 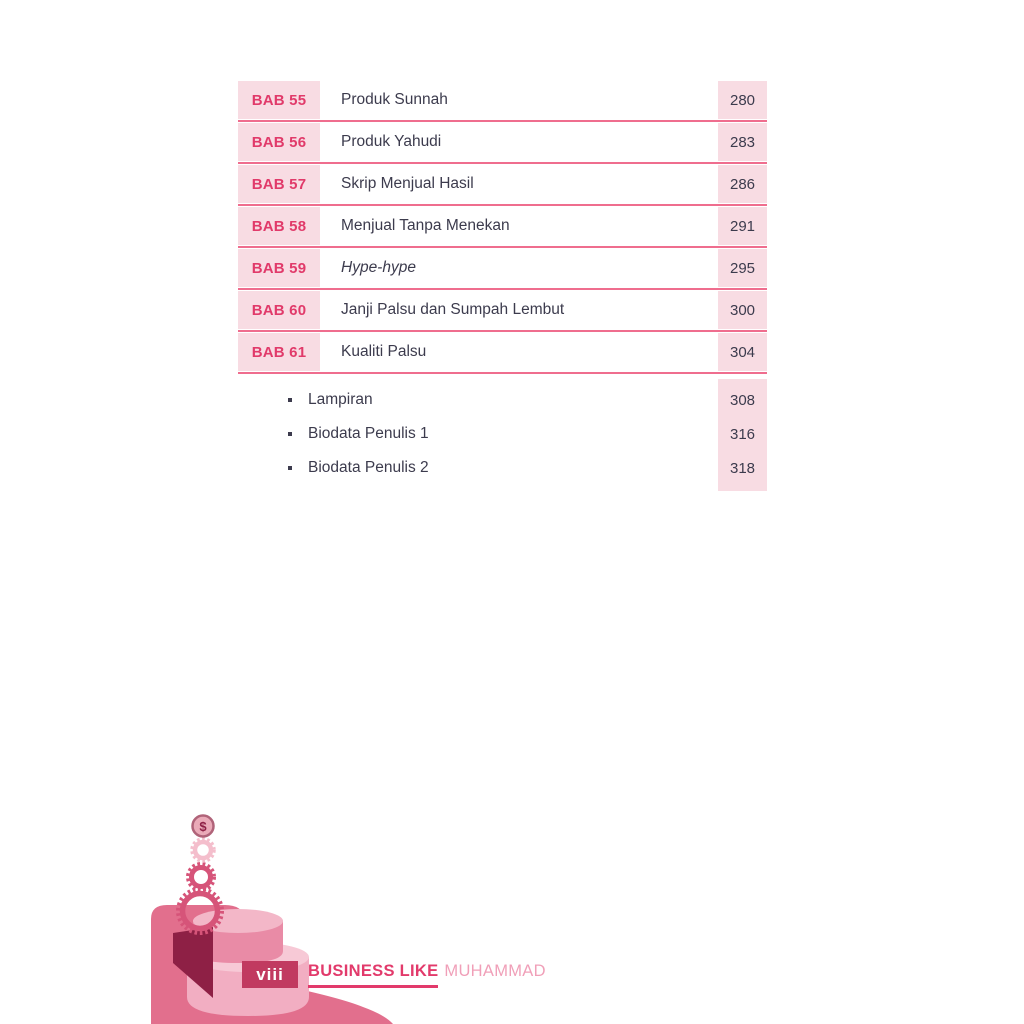 What do you see at coordinates (502, 352) in the screenshot?
I see `toc-row: BAB 61 Kualiti Palsu 304` at bounding box center [502, 352].